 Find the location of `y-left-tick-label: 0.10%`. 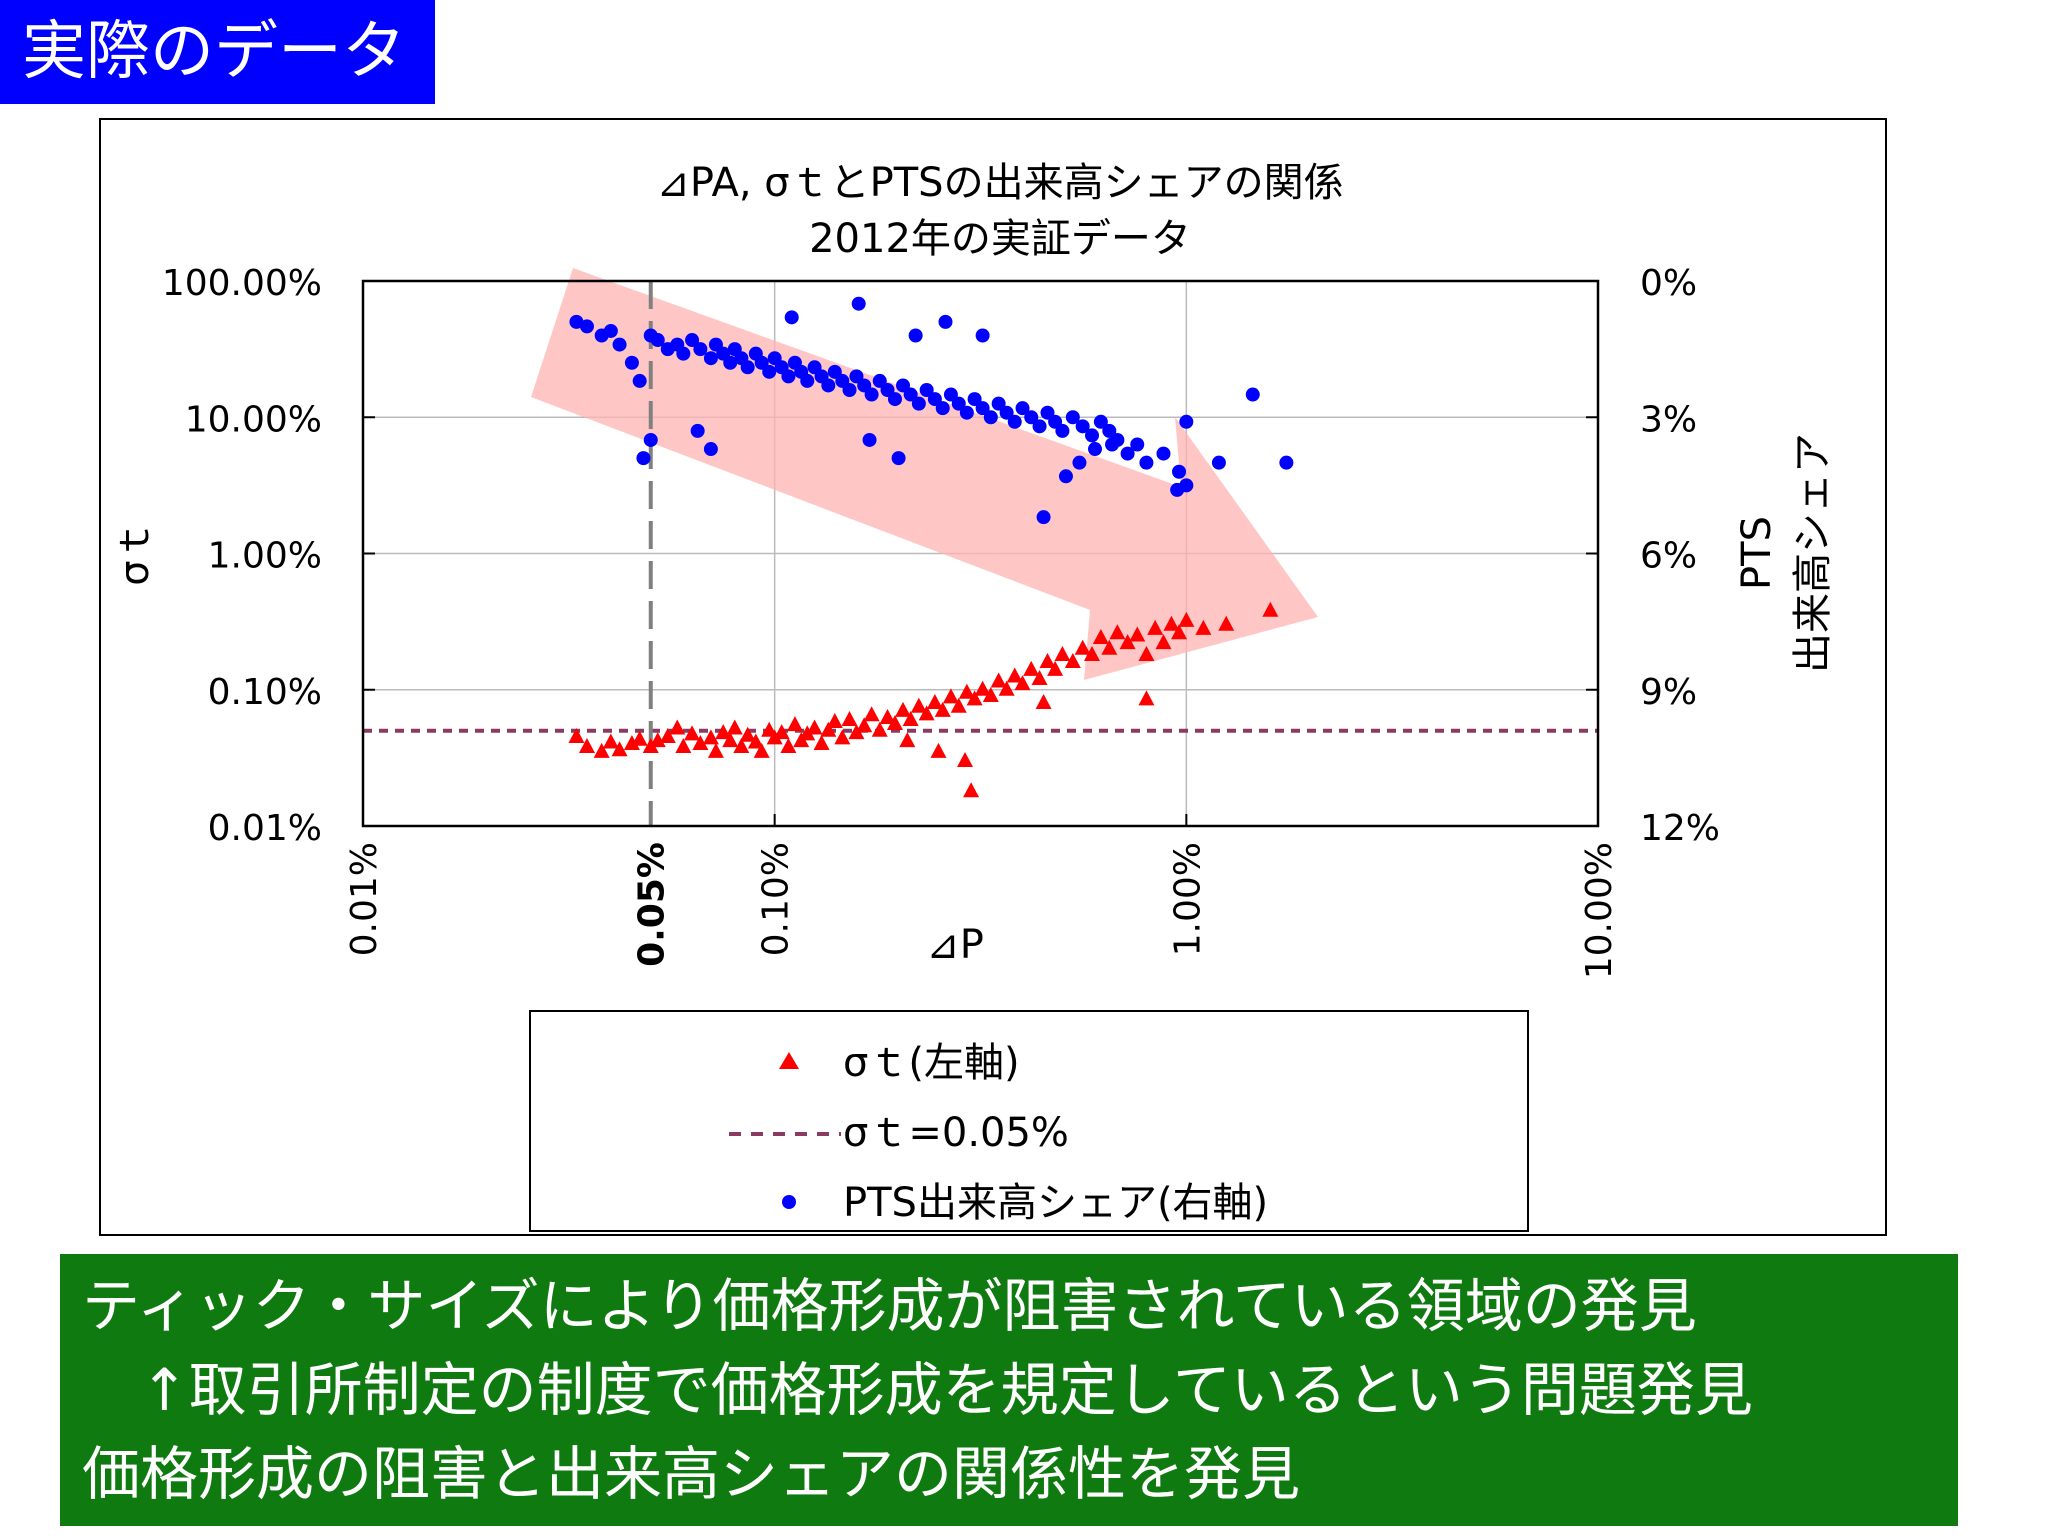

y-left-tick-label: 0.10% is located at coordinates (265, 692).